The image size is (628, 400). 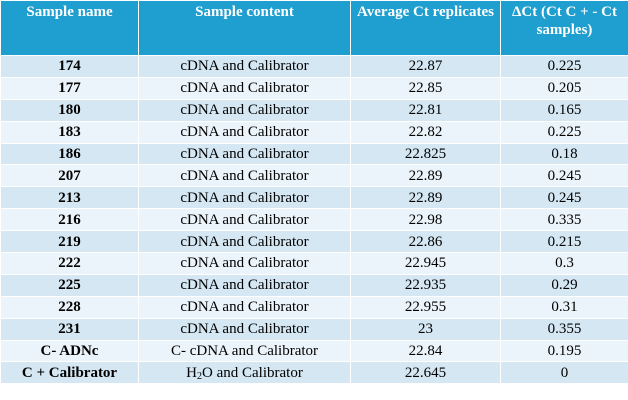 I want to click on table-row: C + Calibrator H2O and Calibrator 22.645 0, so click(x=314, y=373).